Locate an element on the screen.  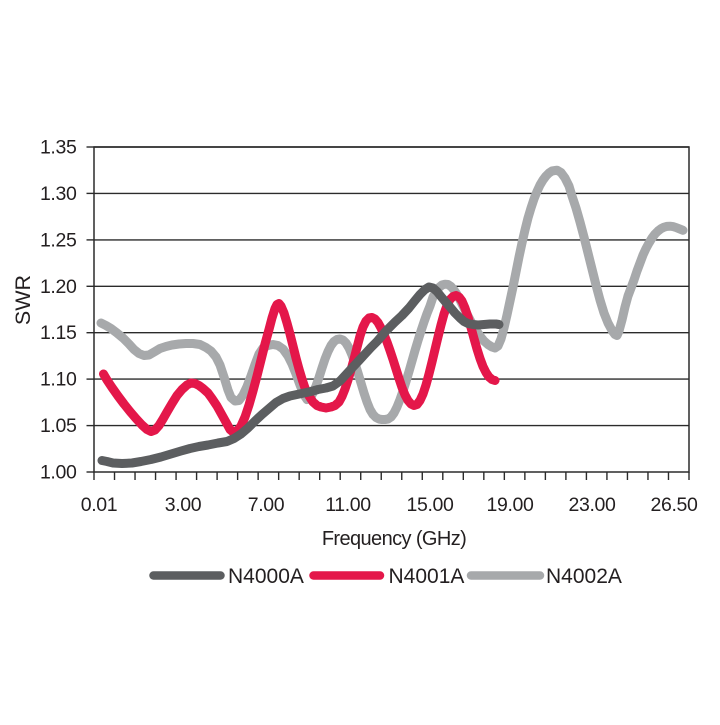
svg-text: SWR is located at coordinates (23, 300).